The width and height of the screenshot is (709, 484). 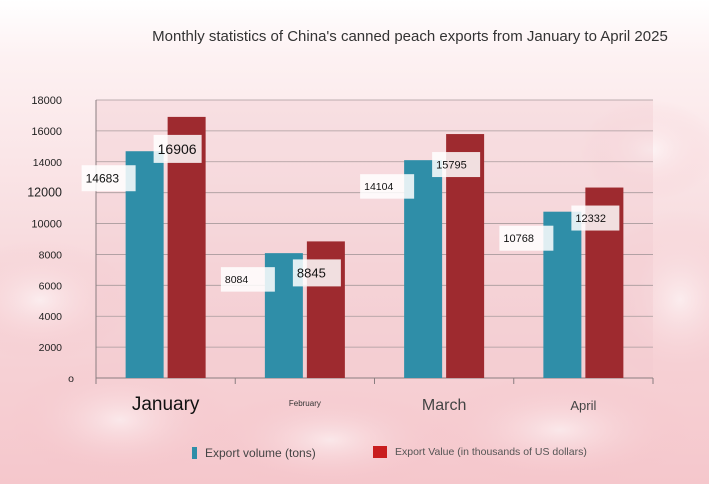 What do you see at coordinates (260, 453) in the screenshot?
I see `legend-label-volume: Export volume (tons)` at bounding box center [260, 453].